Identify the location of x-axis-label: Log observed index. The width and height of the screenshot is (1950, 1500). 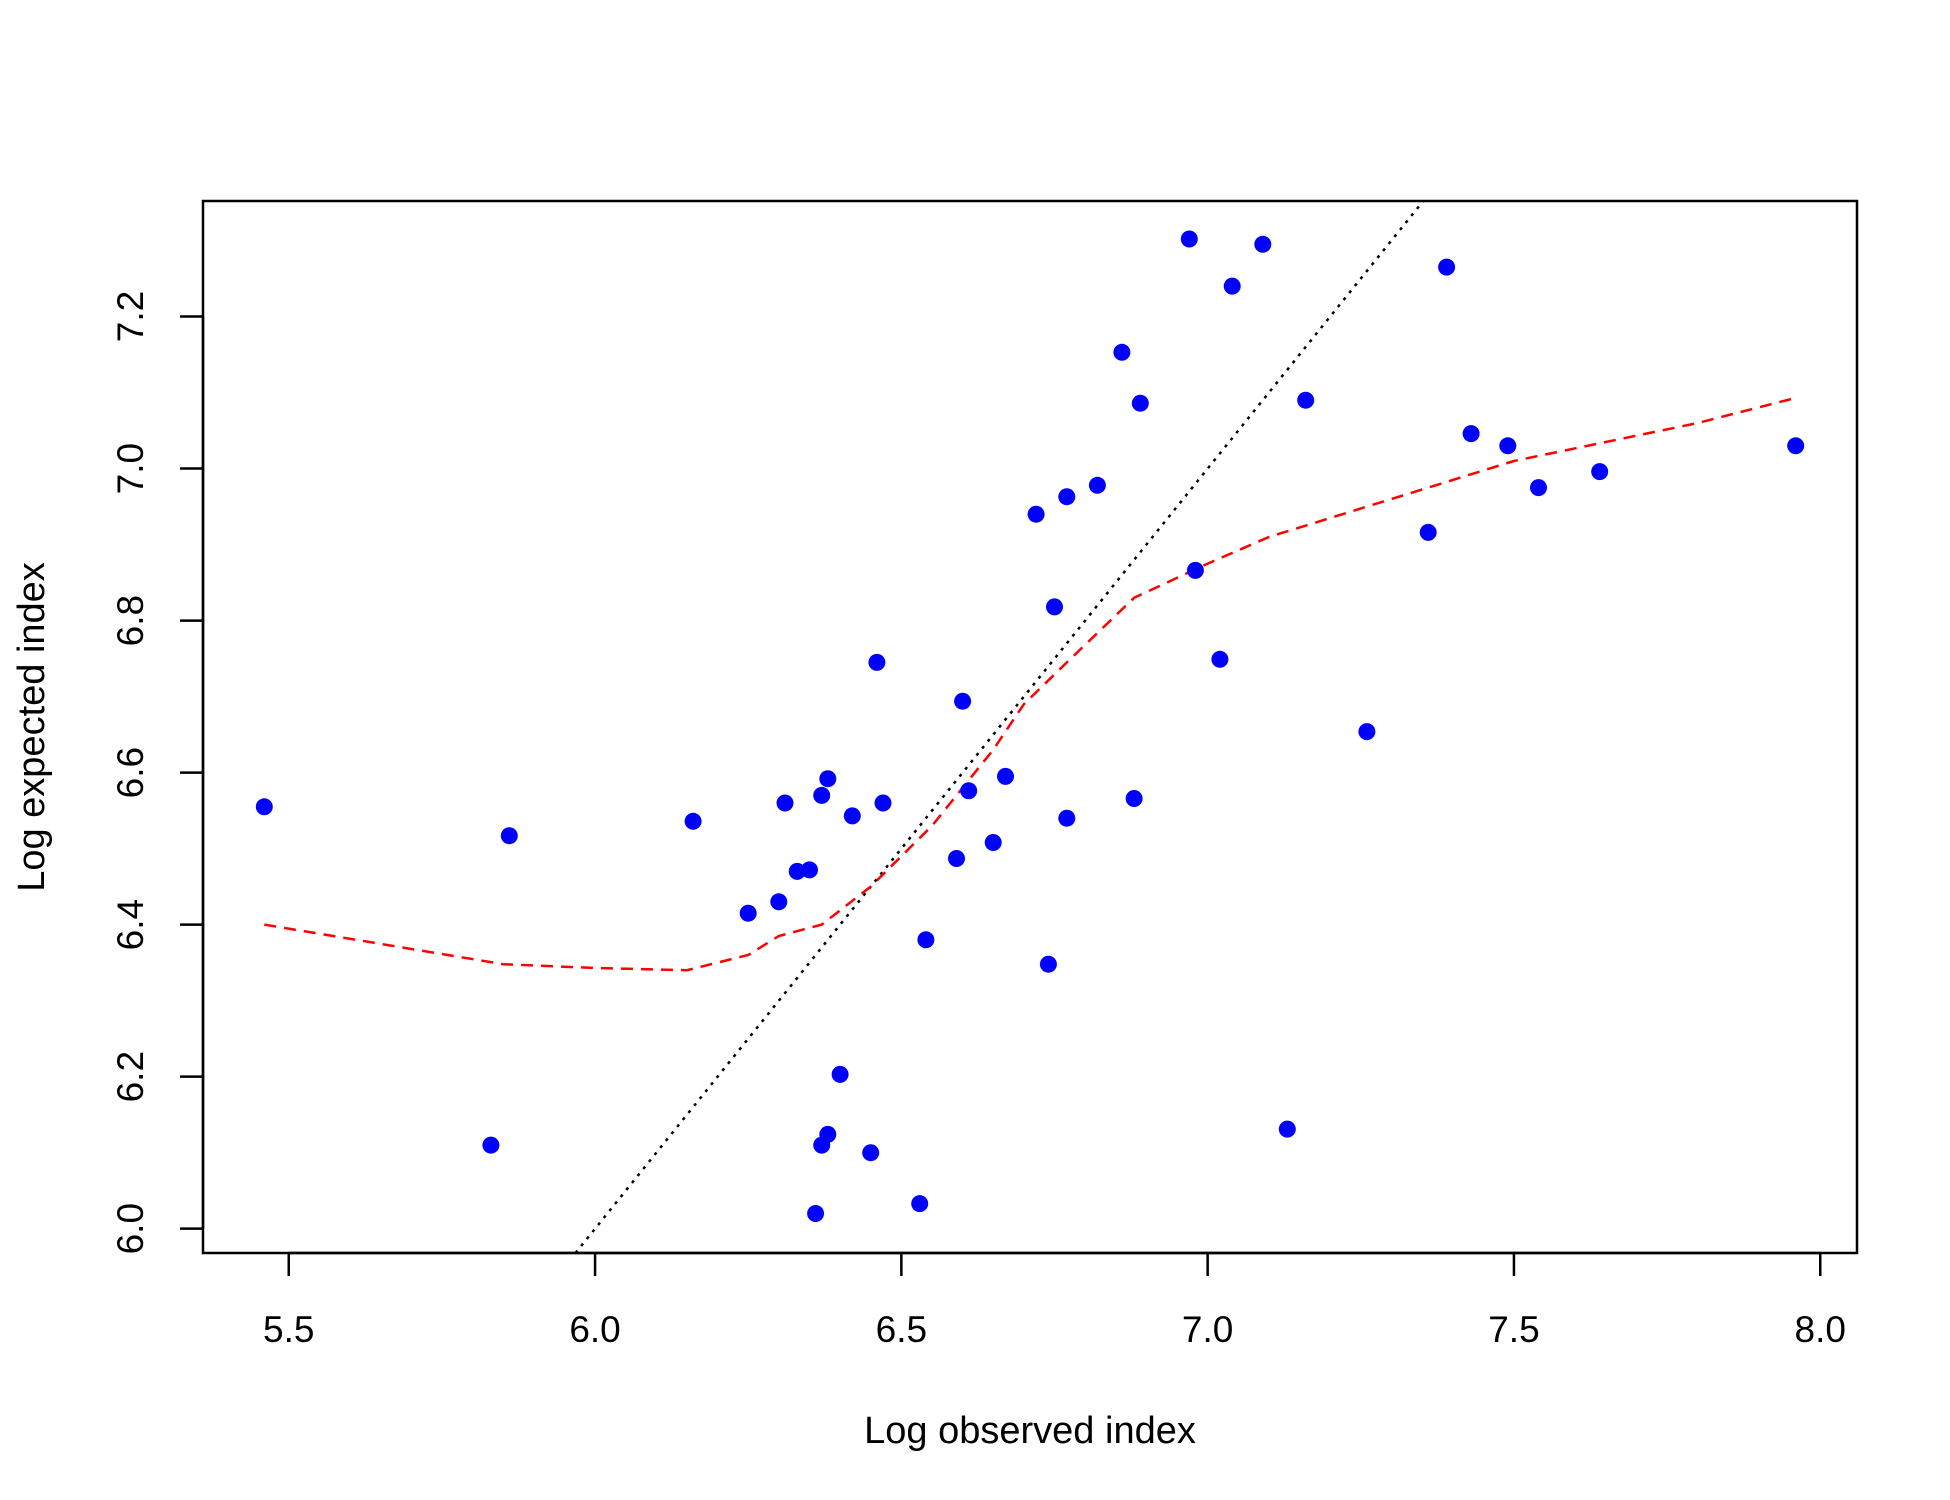
(1030, 1431).